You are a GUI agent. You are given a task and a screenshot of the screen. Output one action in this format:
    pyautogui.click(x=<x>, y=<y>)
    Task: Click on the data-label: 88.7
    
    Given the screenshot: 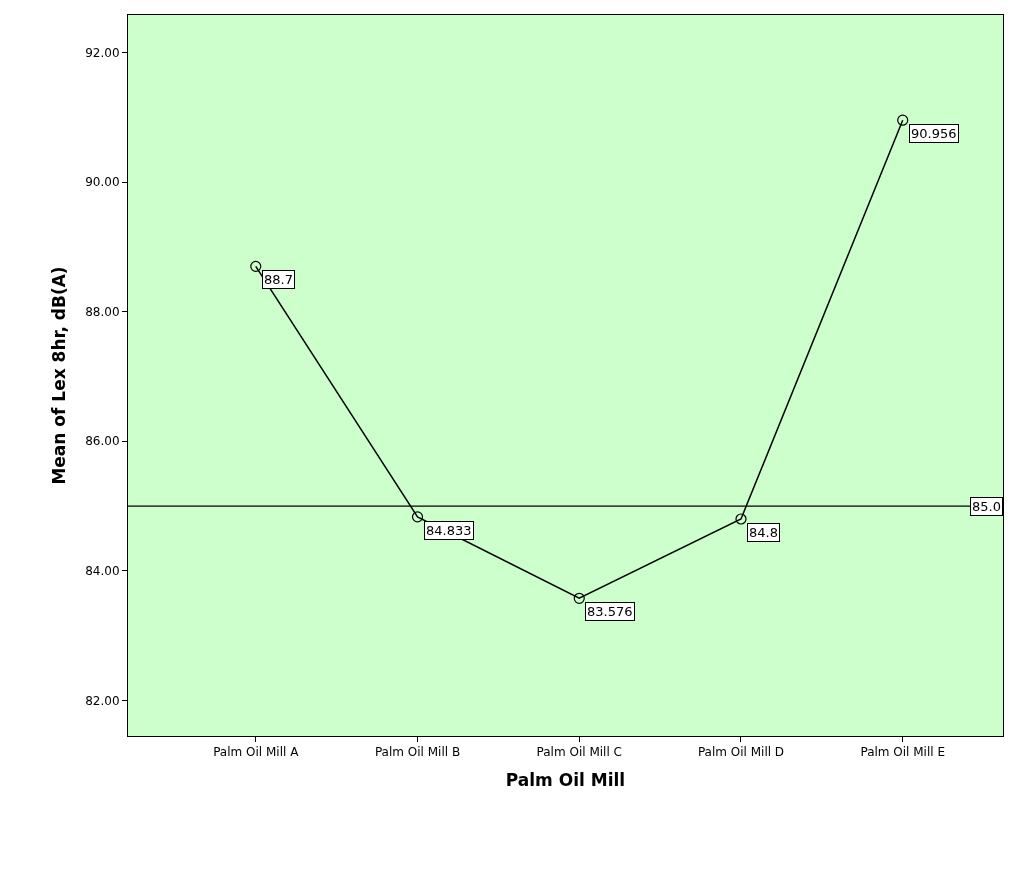 What is the action you would take?
    pyautogui.click(x=278, y=279)
    